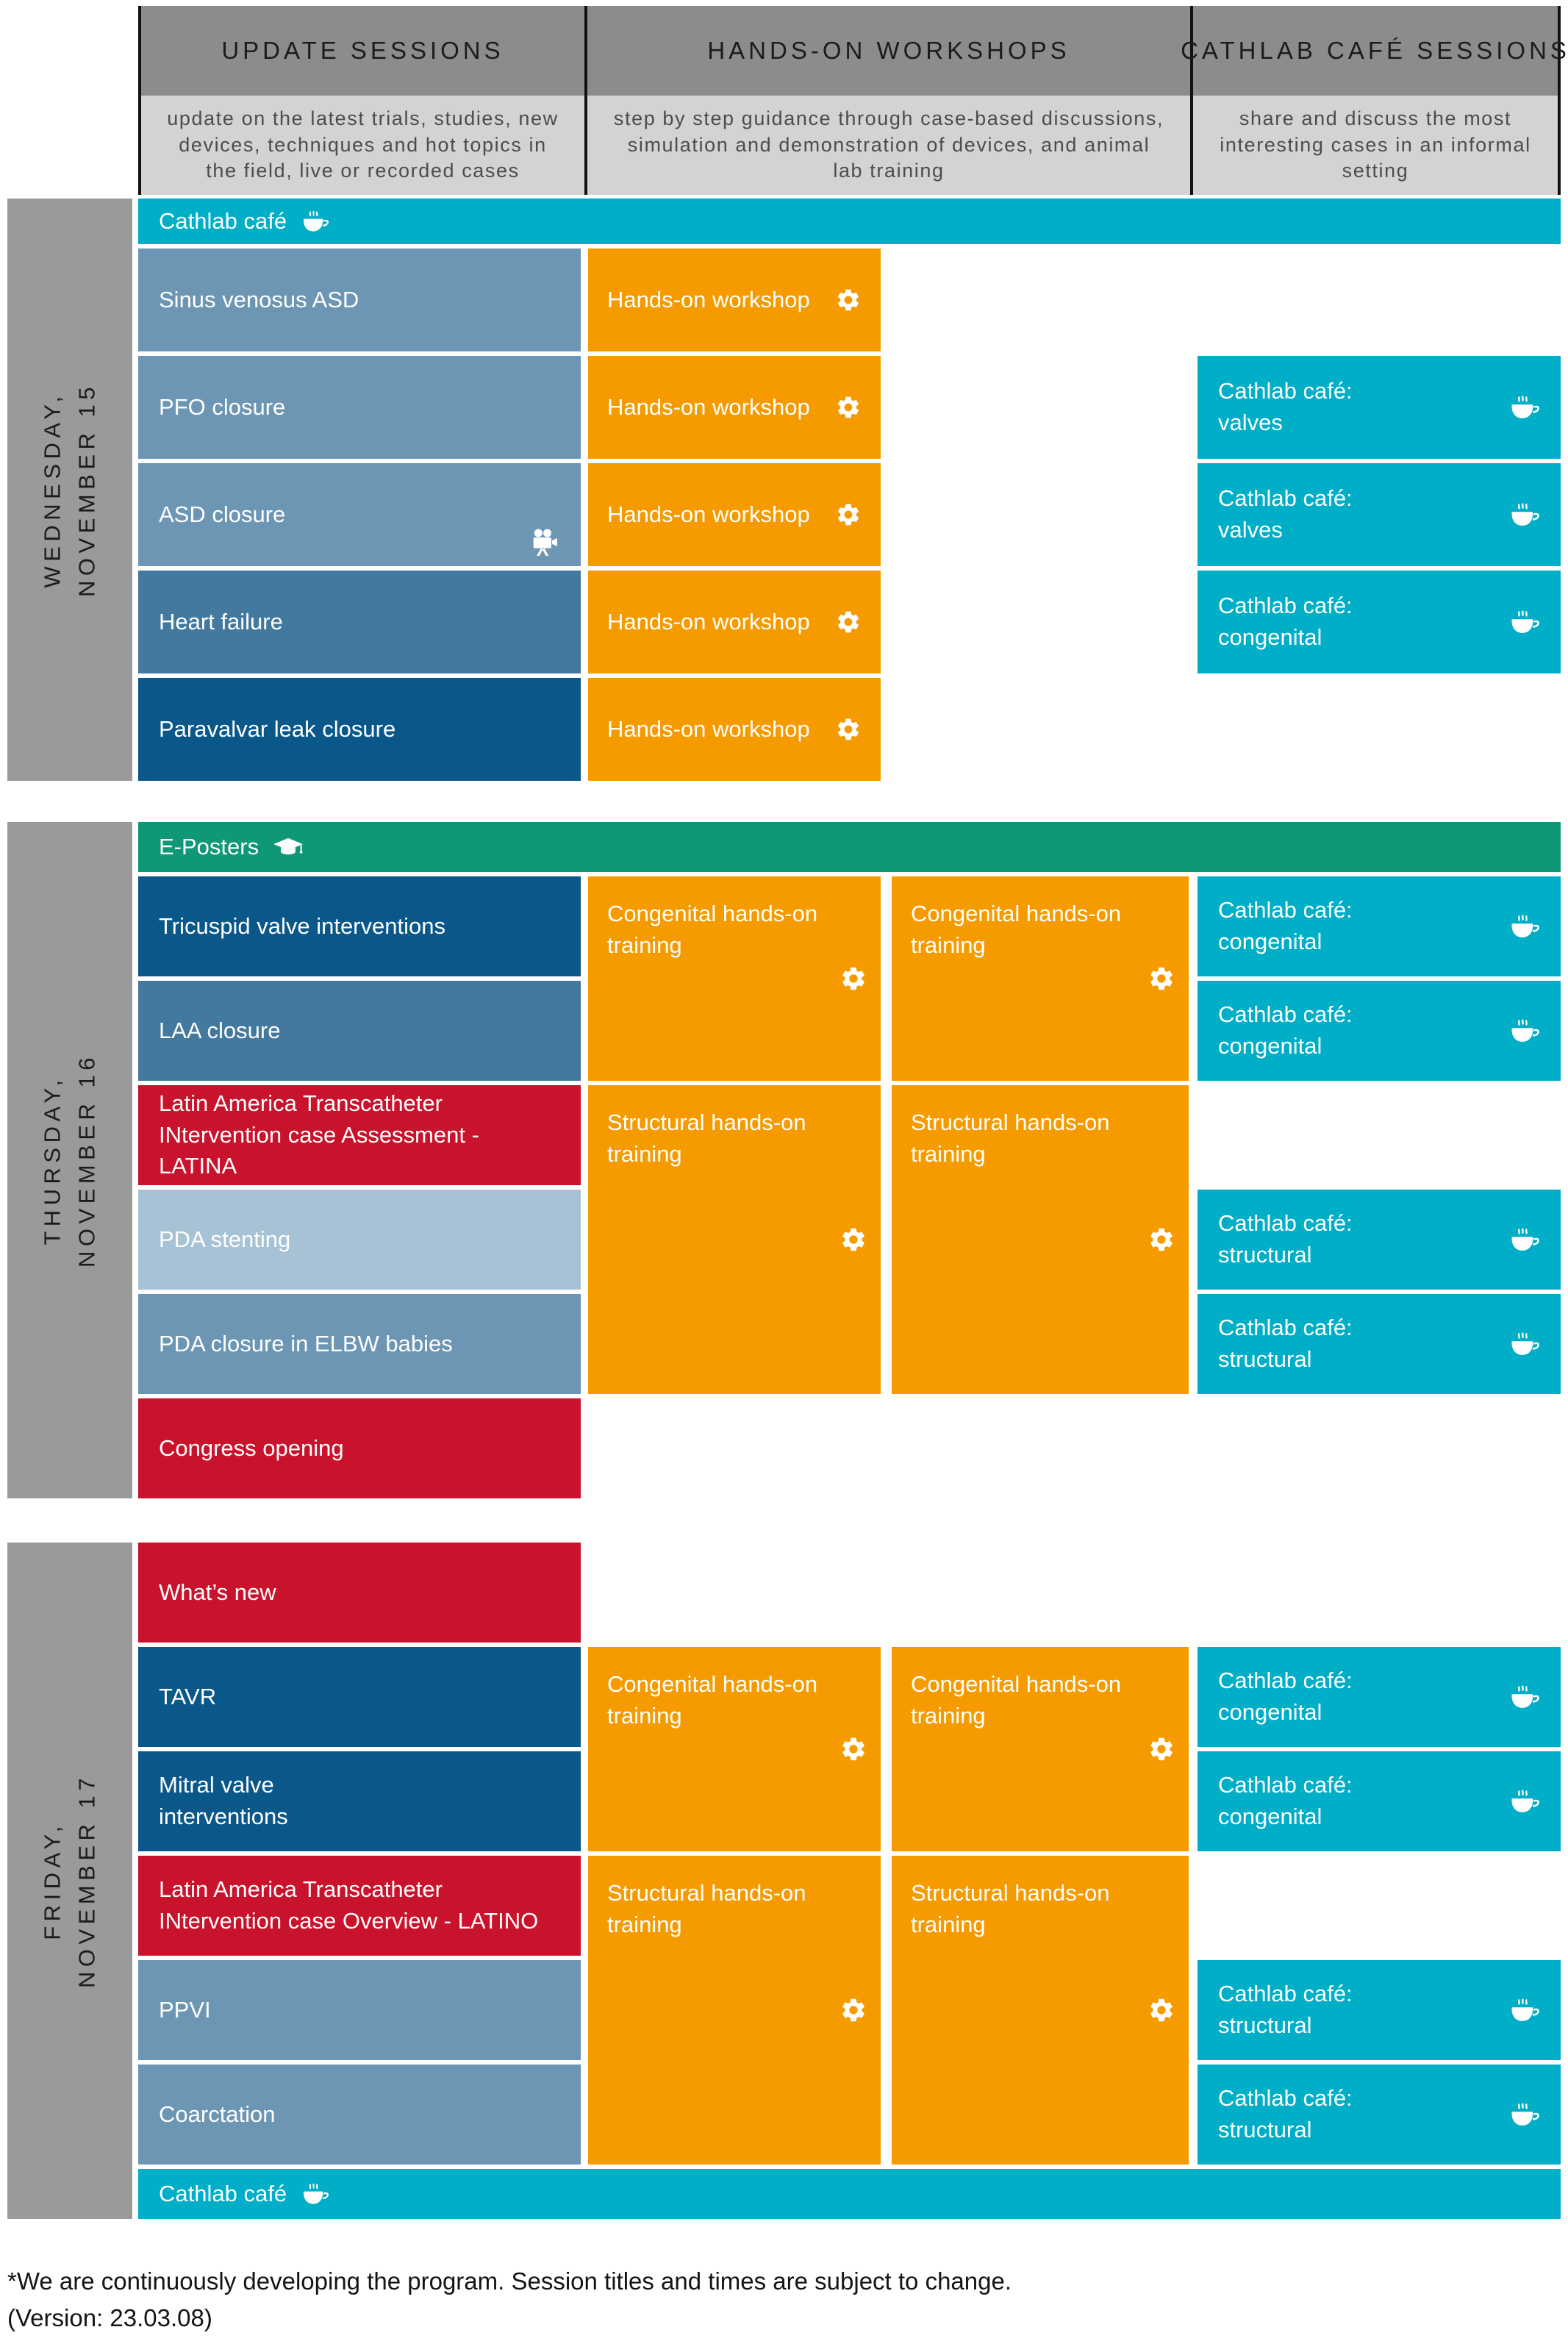 This screenshot has height=2352, width=1568. What do you see at coordinates (288, 847) in the screenshot?
I see `graduation-cap-icon` at bounding box center [288, 847].